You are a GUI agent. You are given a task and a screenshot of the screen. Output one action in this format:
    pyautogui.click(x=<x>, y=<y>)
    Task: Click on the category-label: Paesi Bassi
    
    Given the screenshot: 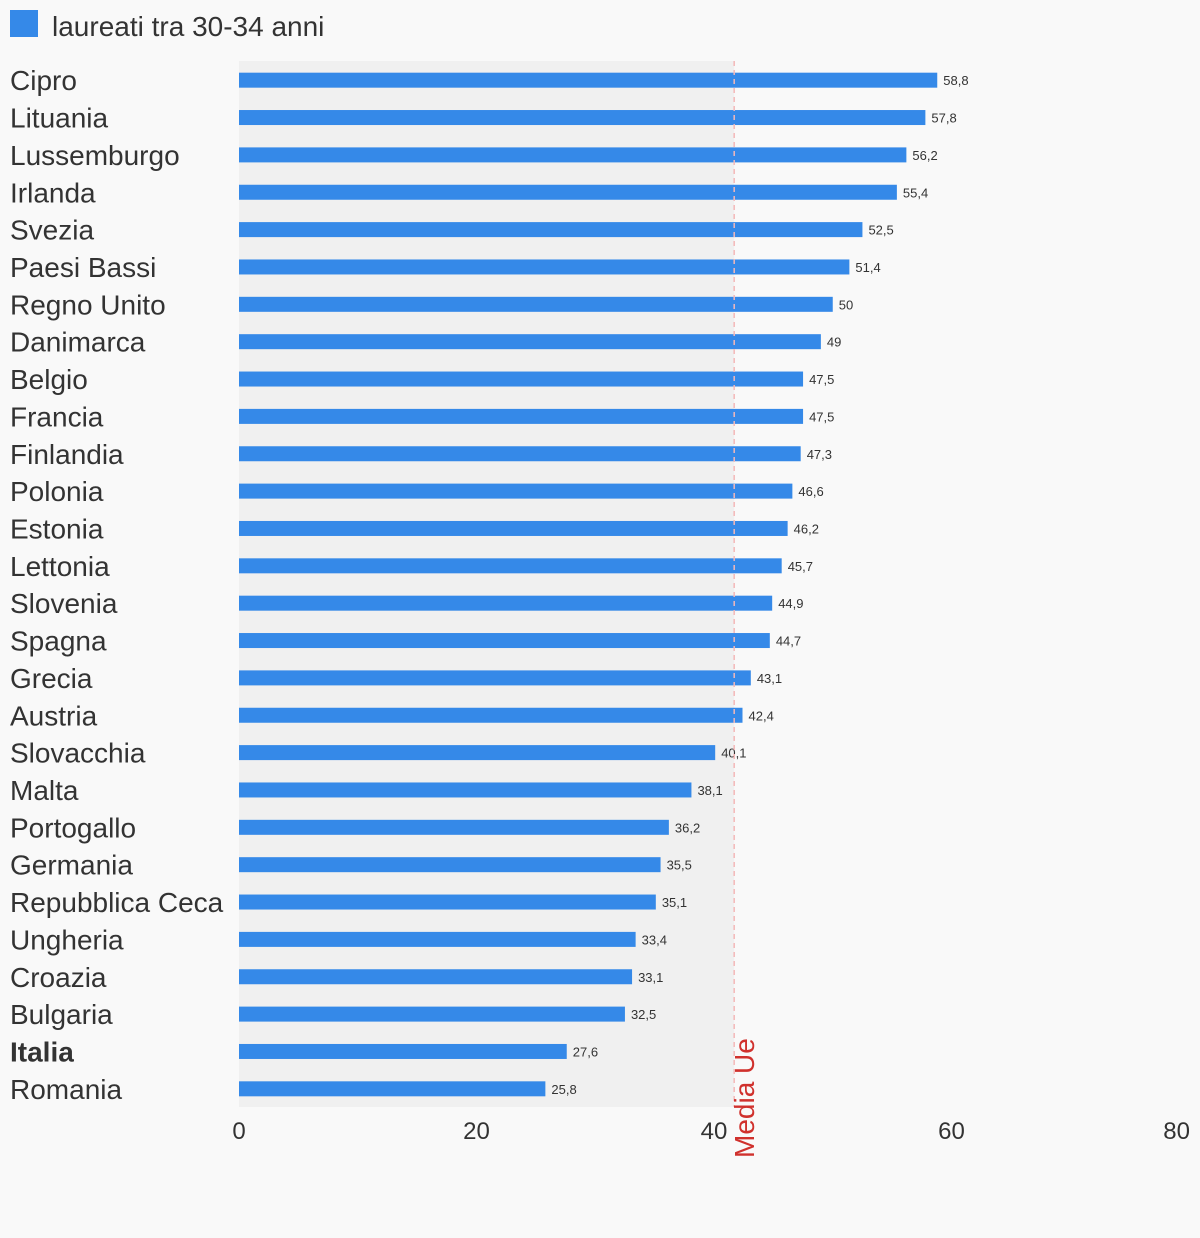 What is the action you would take?
    pyautogui.click(x=83, y=267)
    